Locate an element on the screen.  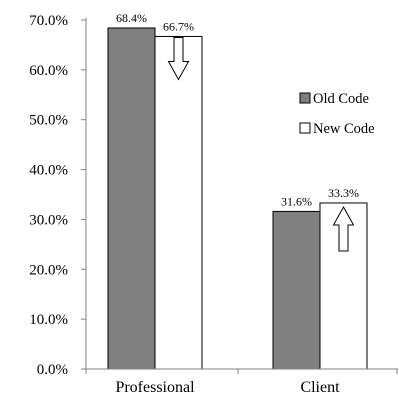
legend-swatch-old-code is located at coordinates (305, 98).